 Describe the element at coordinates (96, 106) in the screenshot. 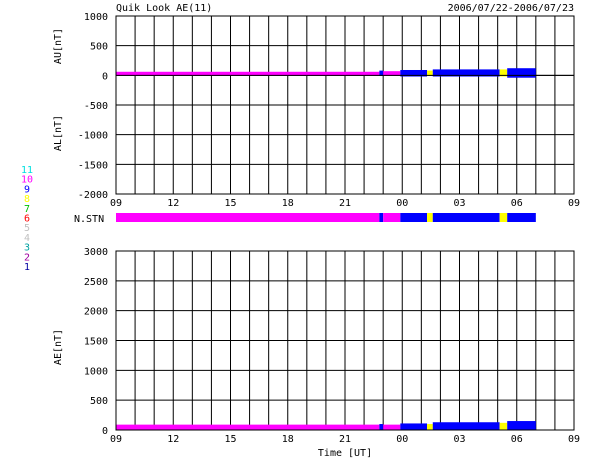

I see `y-tick-label: -500` at that location.